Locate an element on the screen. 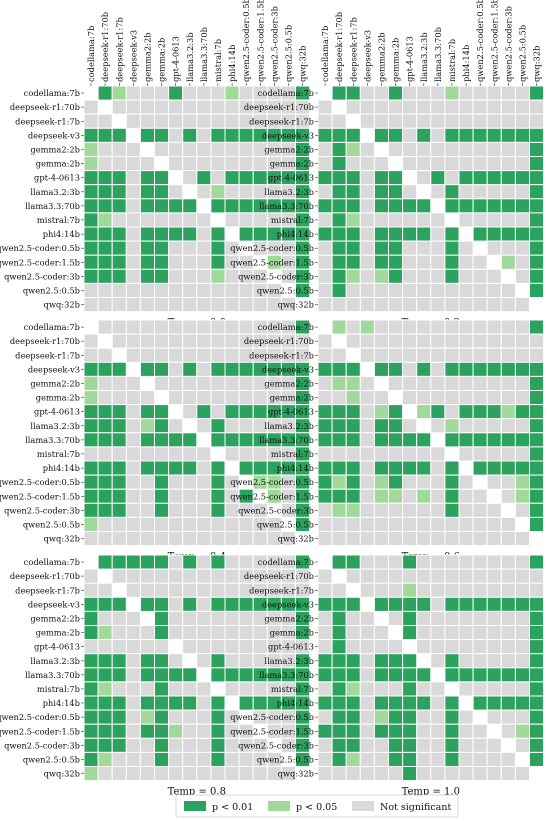  row-tick-label: mistral:7b is located at coordinates (58, 220).